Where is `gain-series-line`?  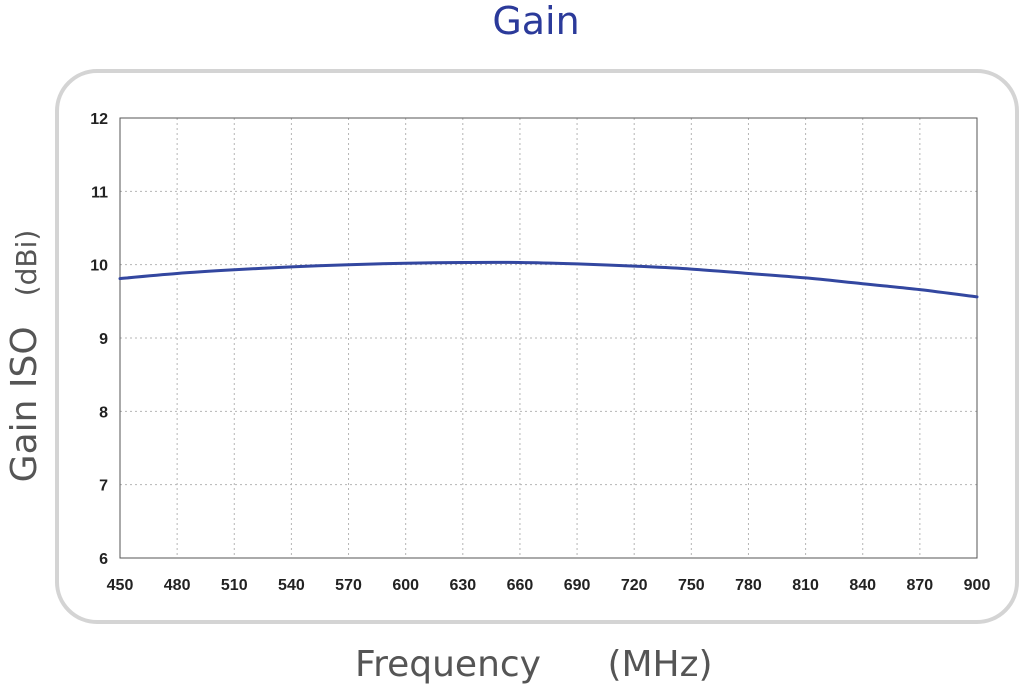 gain-series-line is located at coordinates (548, 279).